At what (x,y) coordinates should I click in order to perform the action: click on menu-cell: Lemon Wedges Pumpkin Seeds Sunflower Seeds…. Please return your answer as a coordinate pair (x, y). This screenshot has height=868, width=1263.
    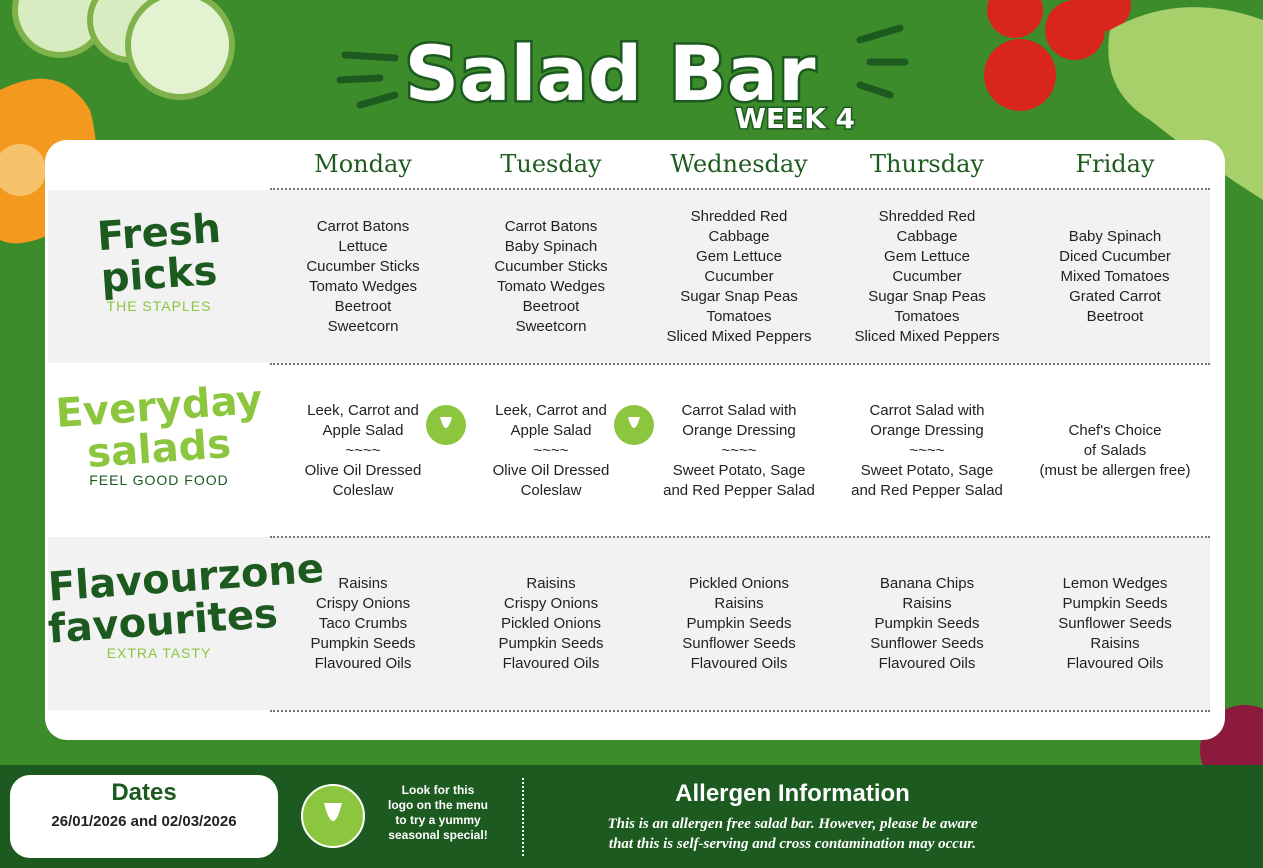
    Looking at the image, I should click on (1115, 623).